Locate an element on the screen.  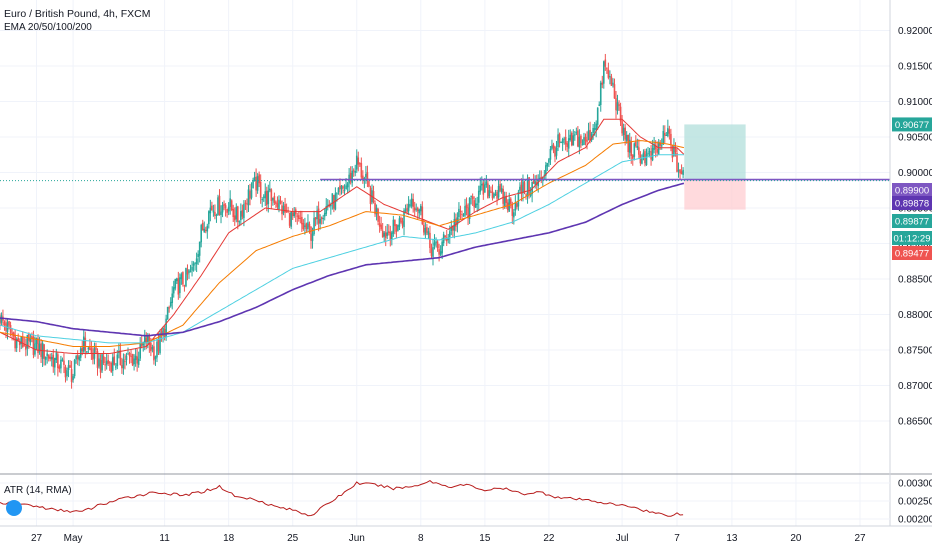
y-tick-label: 0.87000 is located at coordinates (915, 386).